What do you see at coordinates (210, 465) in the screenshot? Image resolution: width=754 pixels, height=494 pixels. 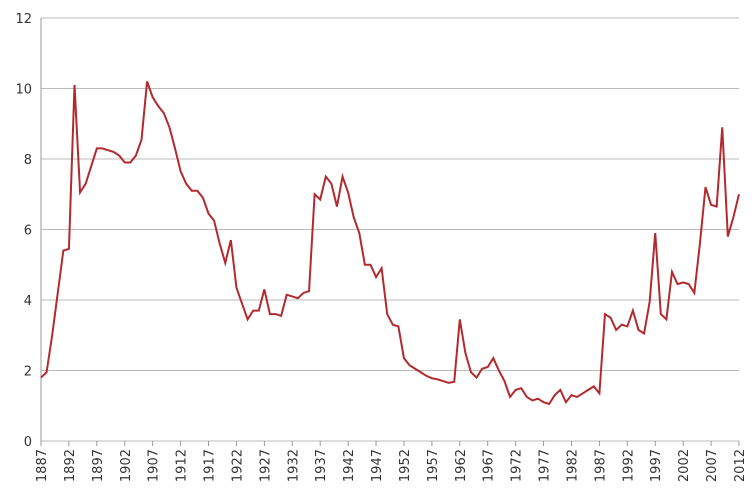 I see `x-tick-label: 1917` at bounding box center [210, 465].